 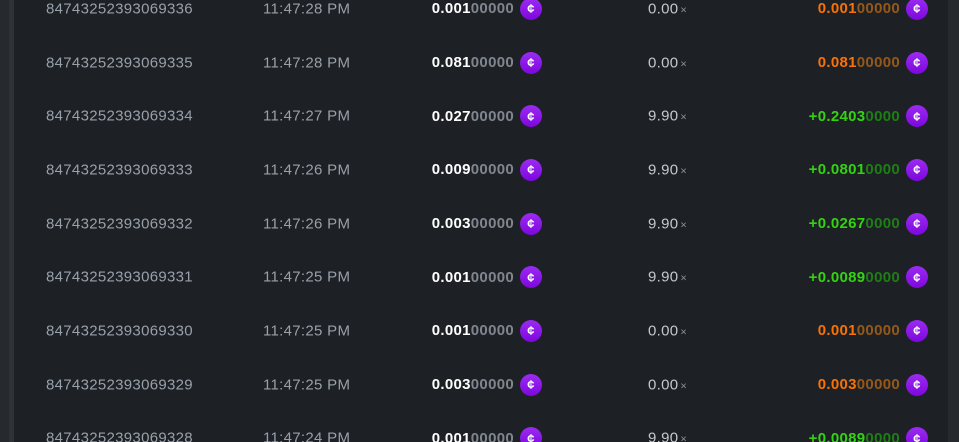 What do you see at coordinates (472, 170) in the screenshot?
I see `bet-amount-value: 0.00900000` at bounding box center [472, 170].